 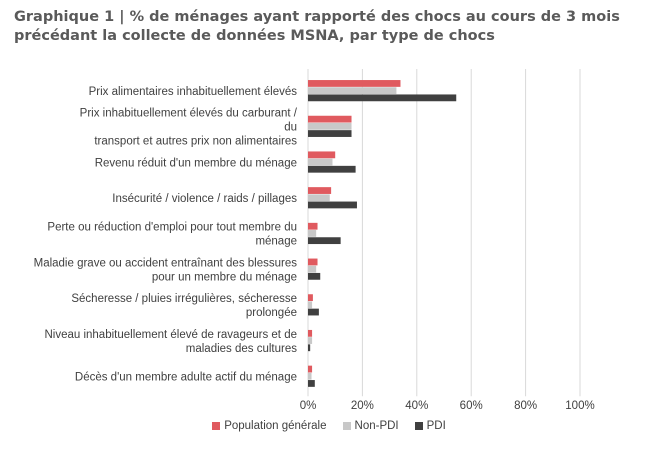 I want to click on legend-label: PDI, so click(x=436, y=426).